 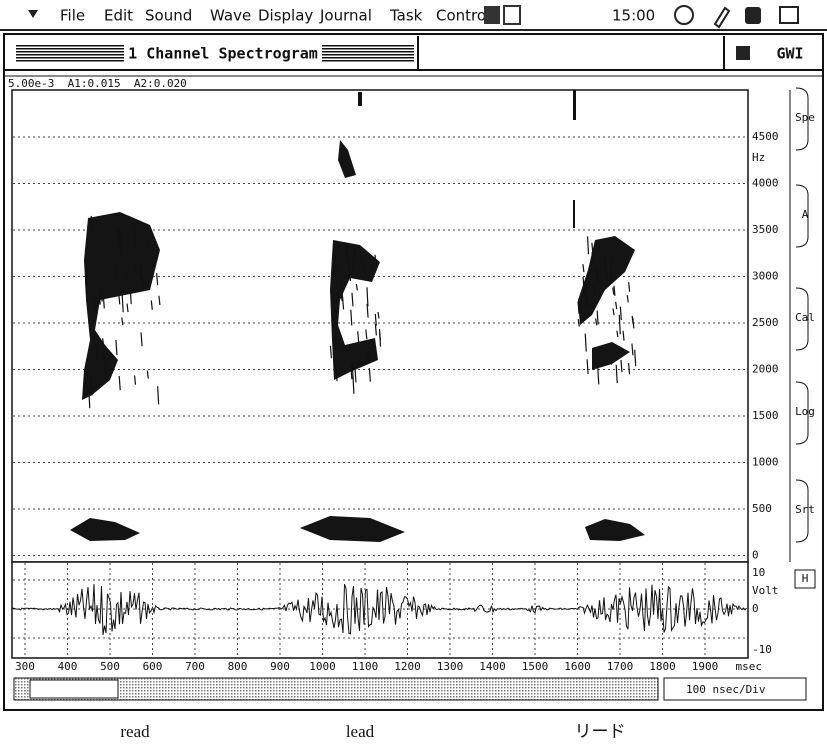 I want to click on time-label: 1800, so click(x=662, y=666).